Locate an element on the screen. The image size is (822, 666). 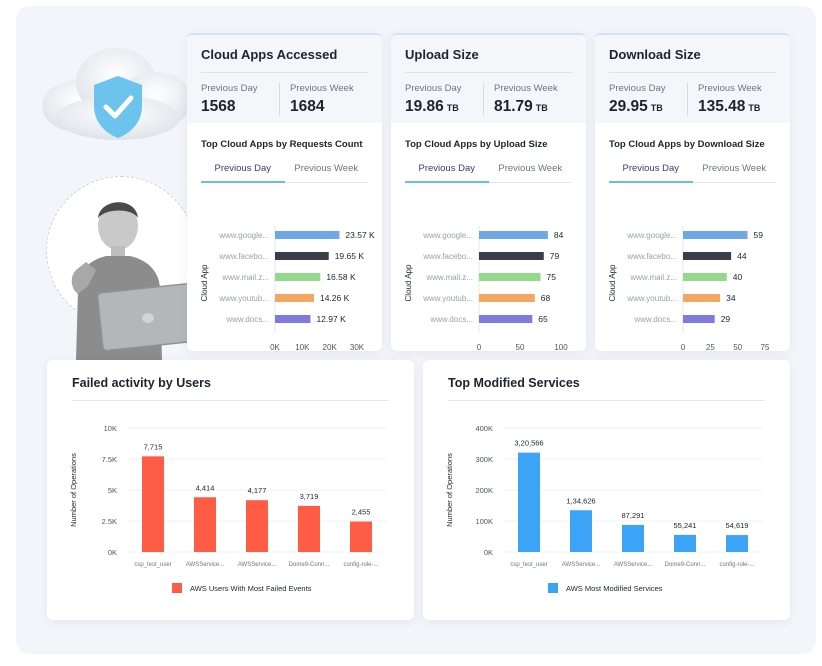
card-title: Cloud Apps Accessed is located at coordinates (269, 54).